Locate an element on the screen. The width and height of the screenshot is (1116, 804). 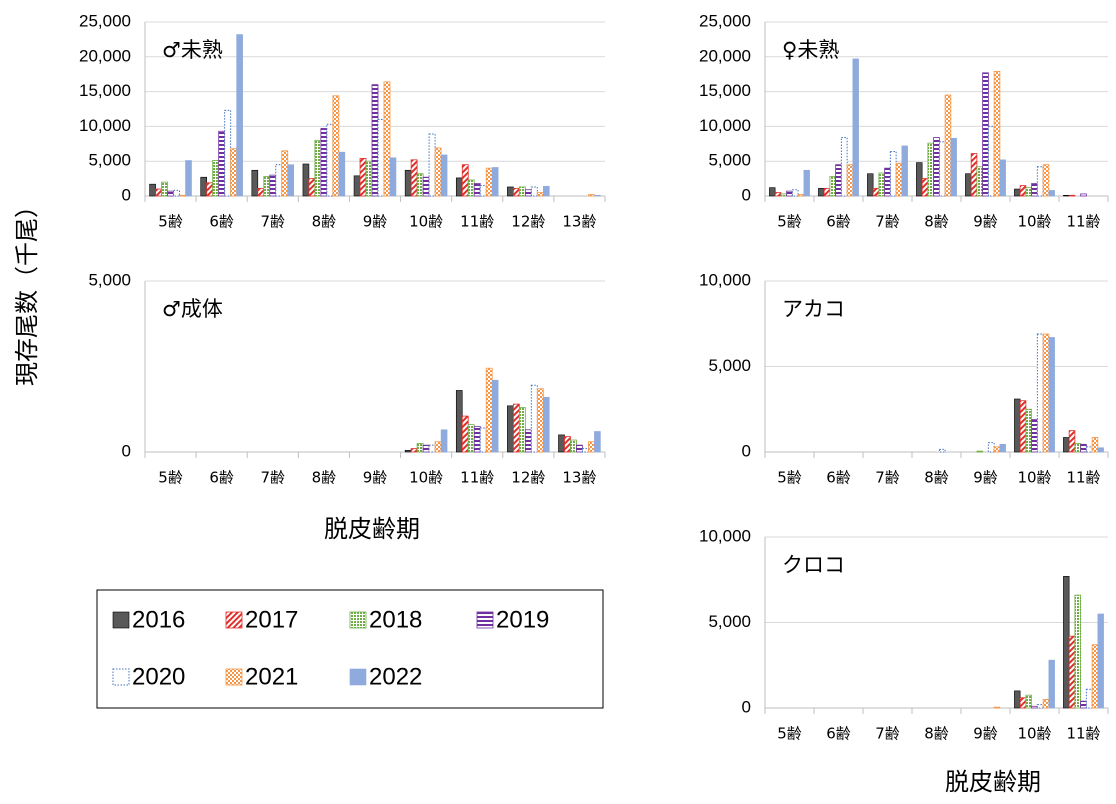
y-axis-label: 現存尾数（千尾） is located at coordinates (27, 290).